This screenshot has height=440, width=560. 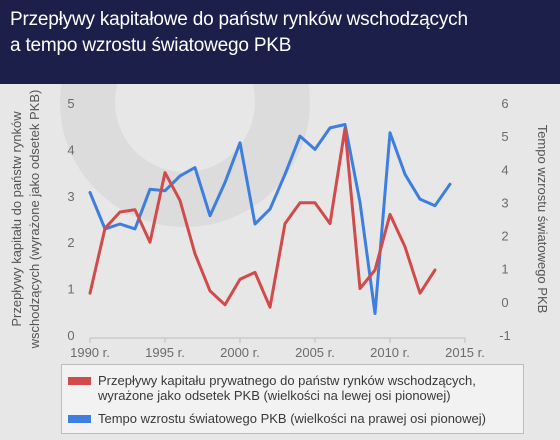 What do you see at coordinates (420, 293) in the screenshot?
I see `capital-flows-line-point-2012` at bounding box center [420, 293].